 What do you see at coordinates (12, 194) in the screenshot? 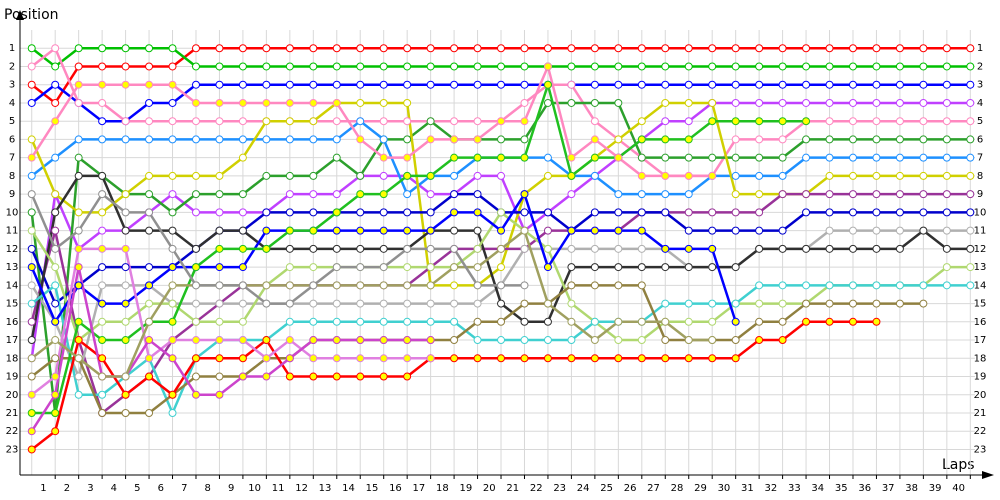
I see `y-tick-label: 9` at bounding box center [12, 194].